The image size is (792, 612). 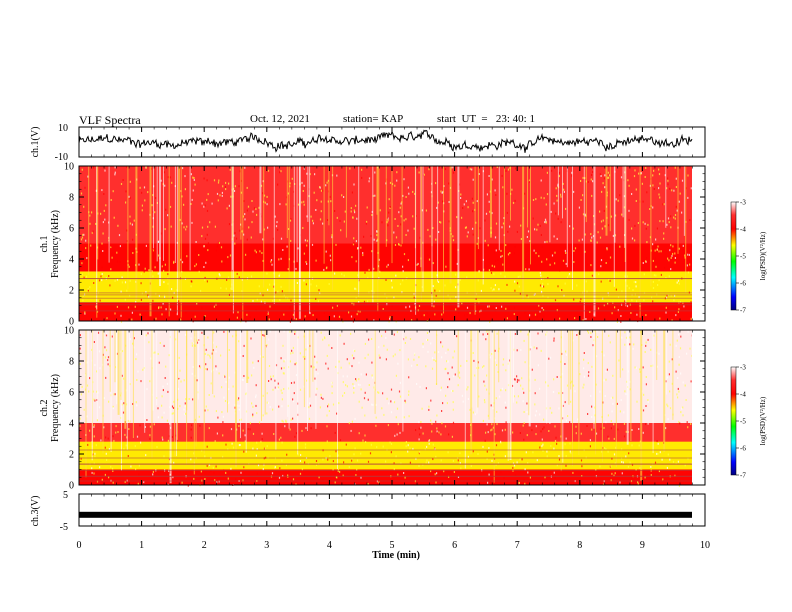 I want to click on freq-tick-label: 8, so click(x=71, y=198).